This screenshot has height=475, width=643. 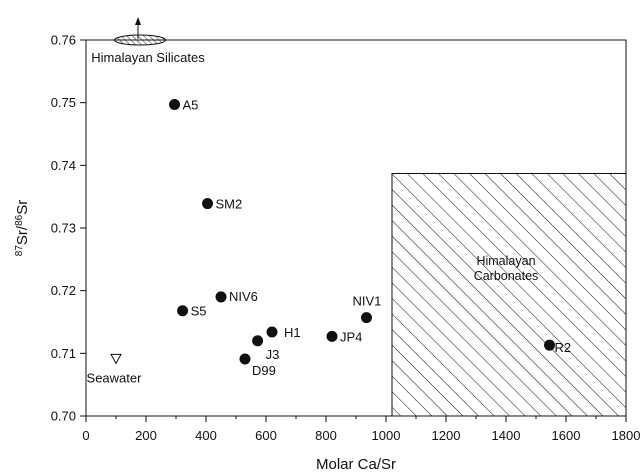 I want to click on point-label-j3: J3, so click(x=273, y=354).